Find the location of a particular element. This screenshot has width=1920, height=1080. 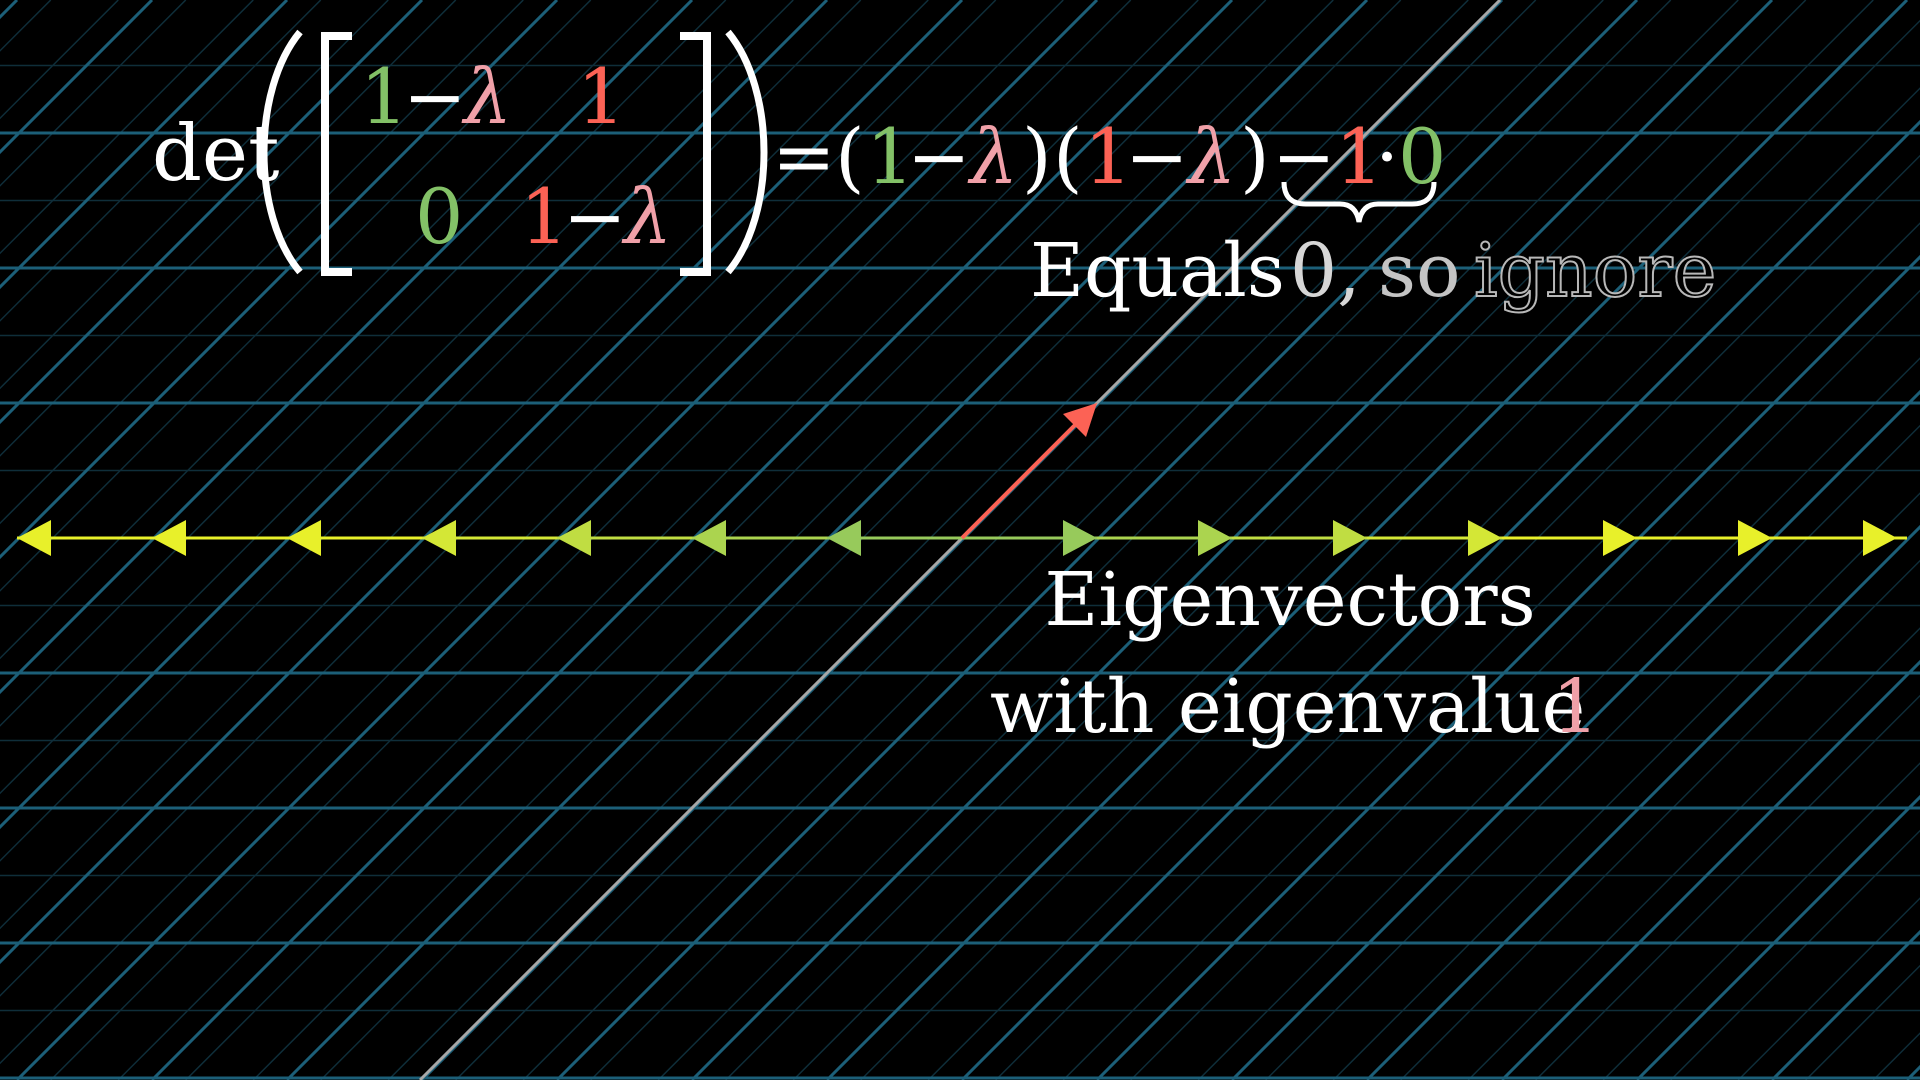

underbrace-icon is located at coordinates (1359, 202).